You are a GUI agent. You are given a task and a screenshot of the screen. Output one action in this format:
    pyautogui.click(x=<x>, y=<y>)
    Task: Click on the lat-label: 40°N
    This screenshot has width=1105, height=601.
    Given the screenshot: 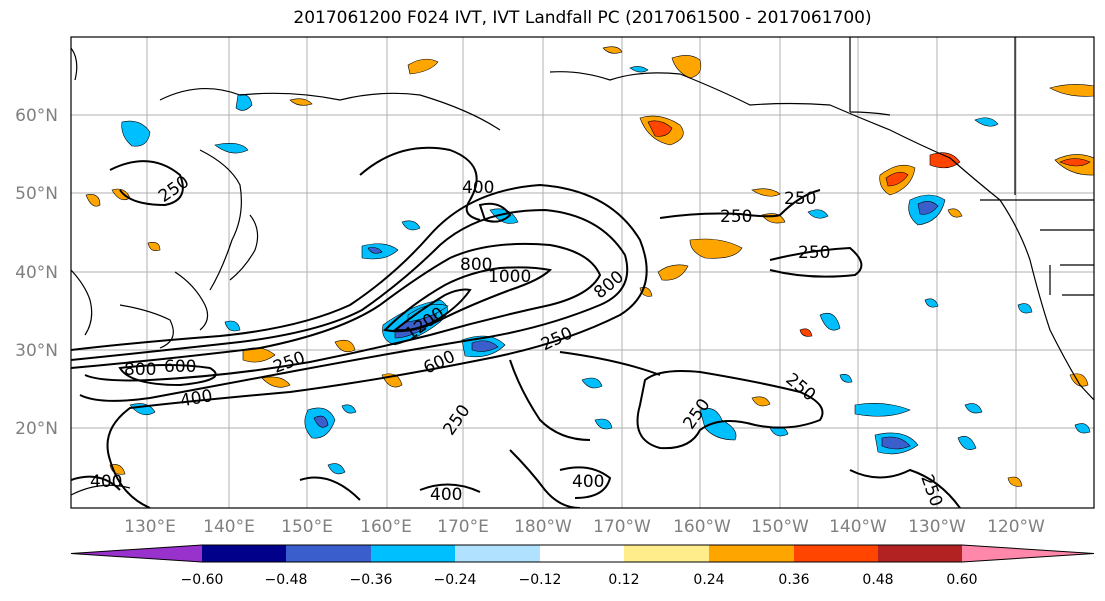 What is the action you would take?
    pyautogui.click(x=36, y=273)
    